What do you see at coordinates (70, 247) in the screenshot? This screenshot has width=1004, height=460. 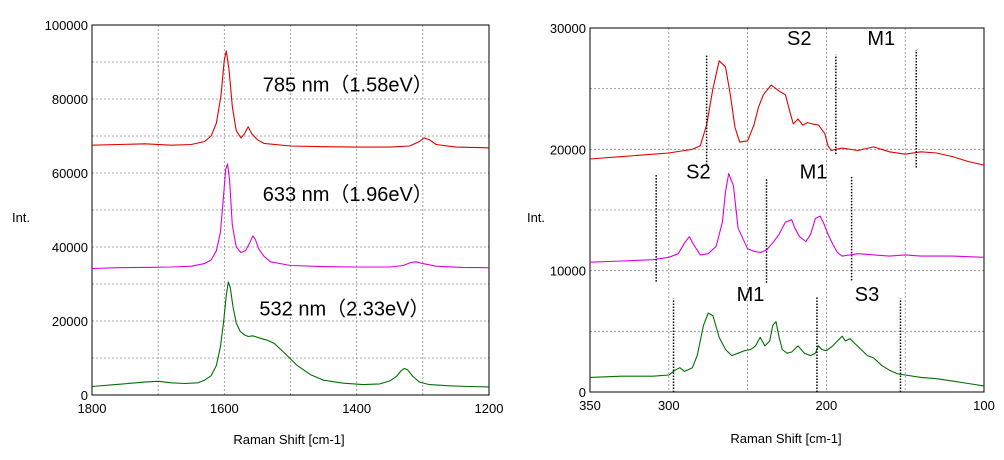 I see `y-tick-label: 40000` at bounding box center [70, 247].